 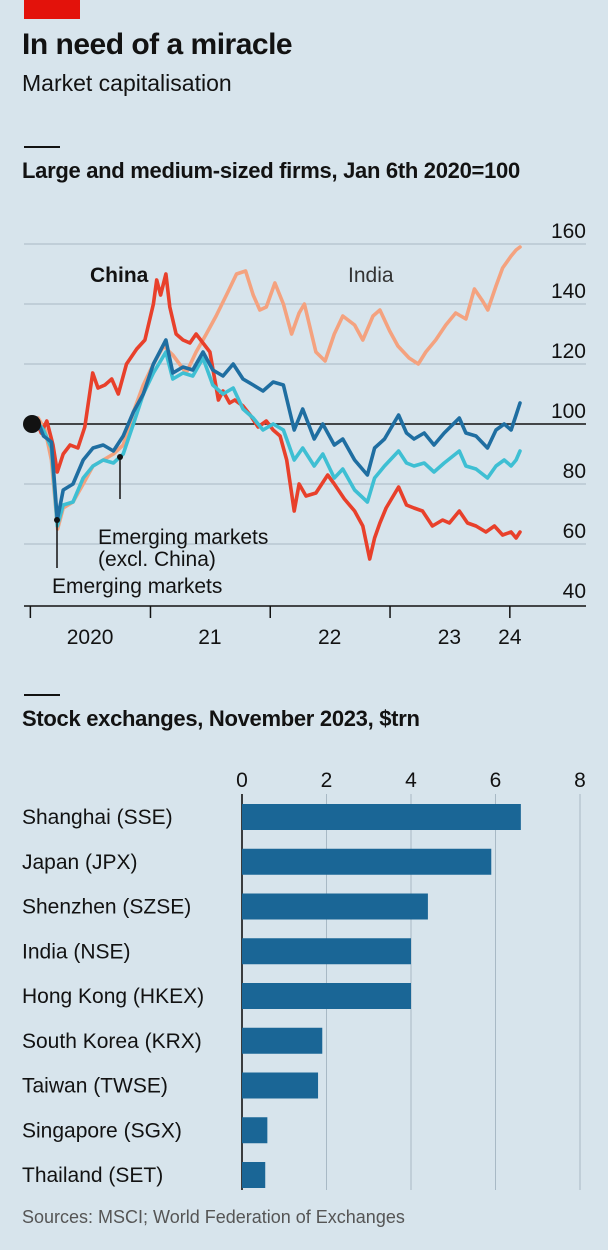 What do you see at coordinates (127, 83) in the screenshot?
I see `chart-subtitle: Market capitalisation` at bounding box center [127, 83].